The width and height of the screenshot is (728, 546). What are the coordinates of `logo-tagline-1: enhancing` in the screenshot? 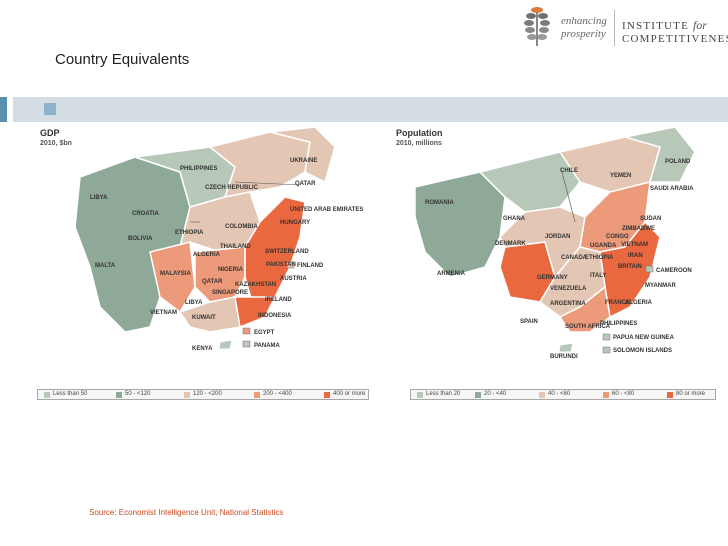 It's located at (584, 21).